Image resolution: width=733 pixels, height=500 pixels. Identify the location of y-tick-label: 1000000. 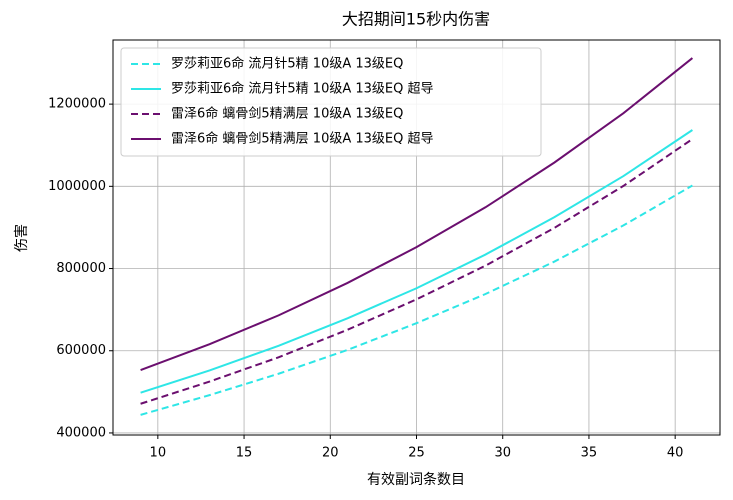
(77, 186).